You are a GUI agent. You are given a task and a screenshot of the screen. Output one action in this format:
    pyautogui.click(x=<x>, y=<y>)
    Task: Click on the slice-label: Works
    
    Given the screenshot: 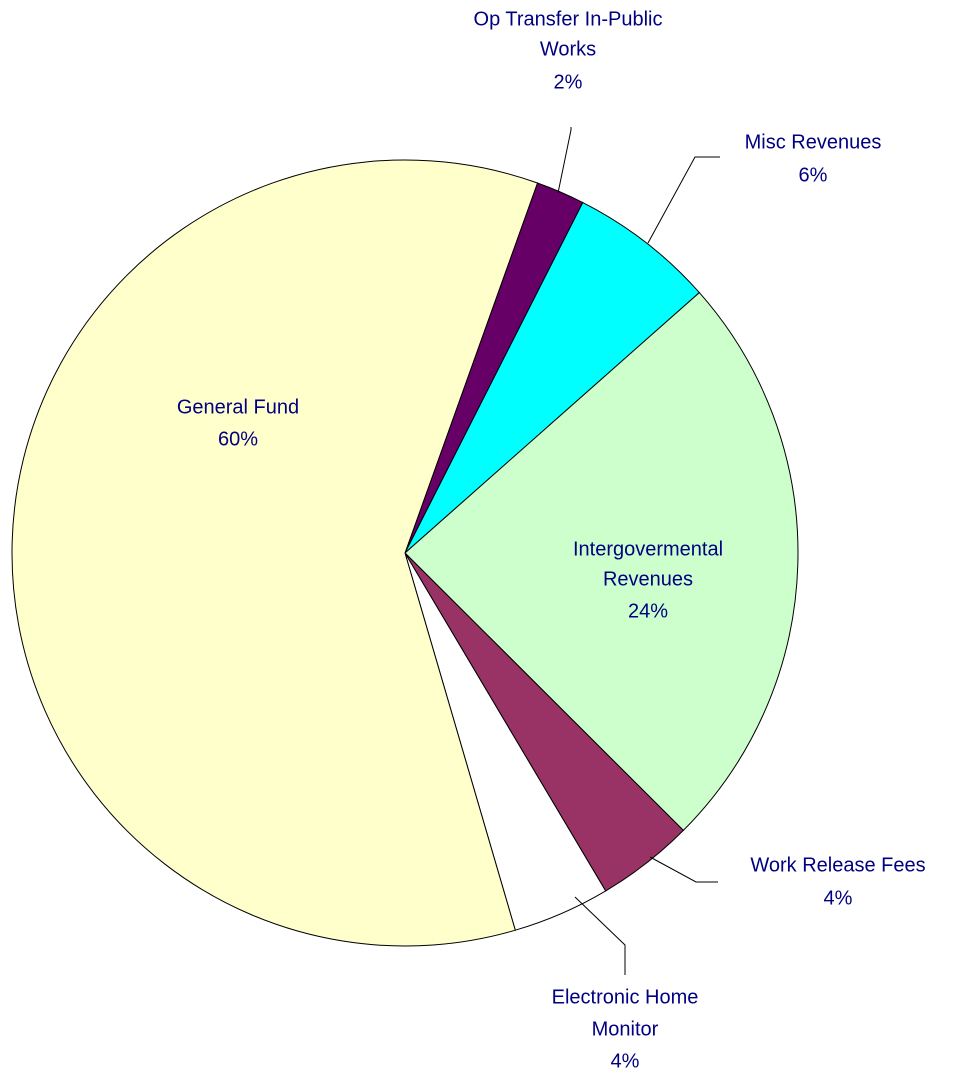 What is the action you would take?
    pyautogui.click(x=568, y=49)
    